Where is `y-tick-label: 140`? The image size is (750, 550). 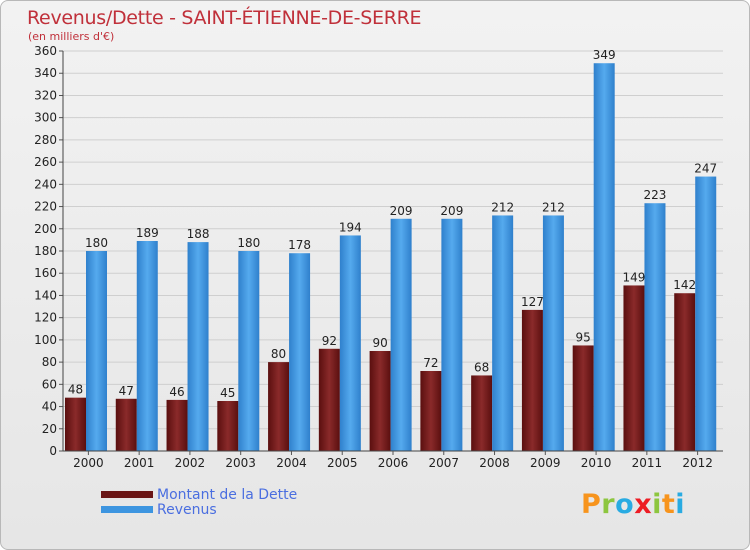
y-tick-label: 140 is located at coordinates (45, 295).